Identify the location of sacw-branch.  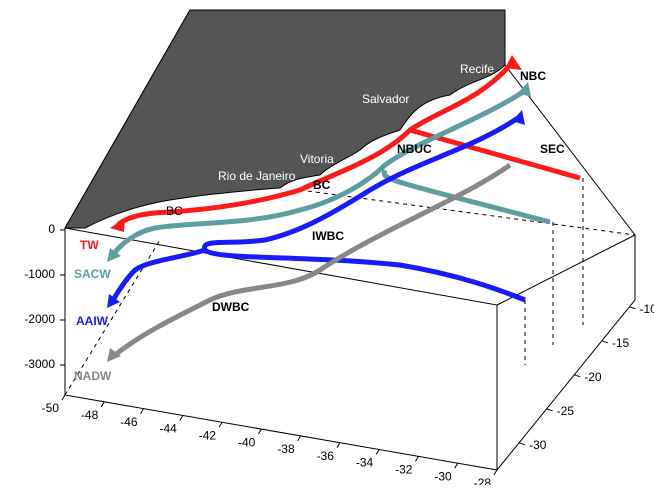
(466, 196).